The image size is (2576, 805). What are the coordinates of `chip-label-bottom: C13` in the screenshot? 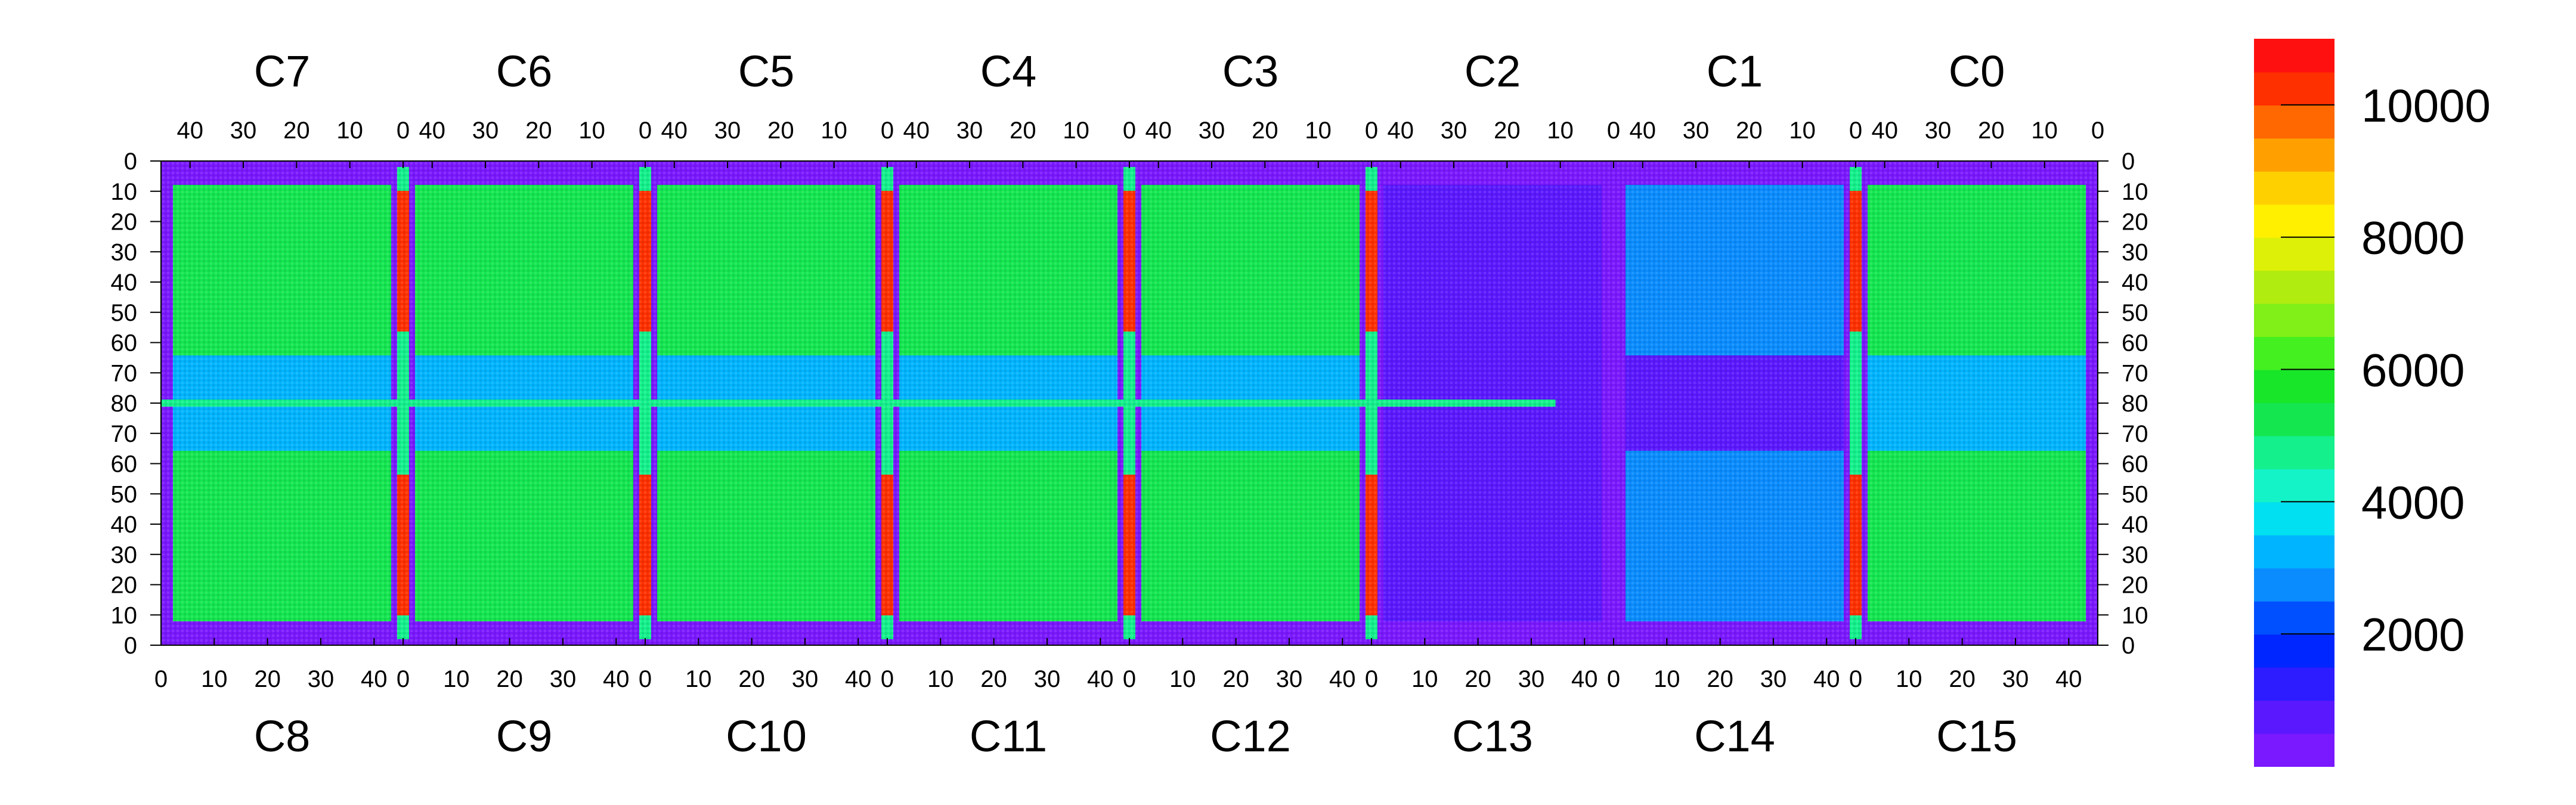 It's located at (1492, 736).